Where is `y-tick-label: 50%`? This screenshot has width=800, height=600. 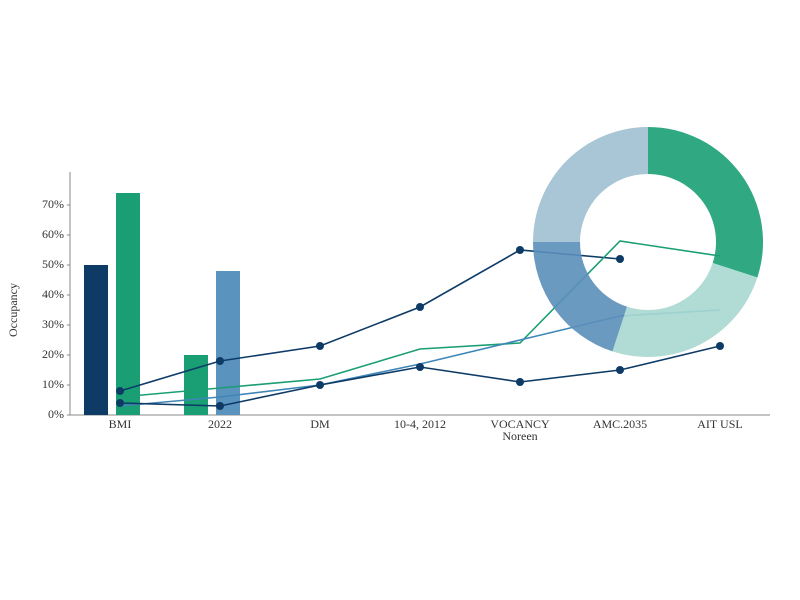 y-tick-label: 50% is located at coordinates (53, 264).